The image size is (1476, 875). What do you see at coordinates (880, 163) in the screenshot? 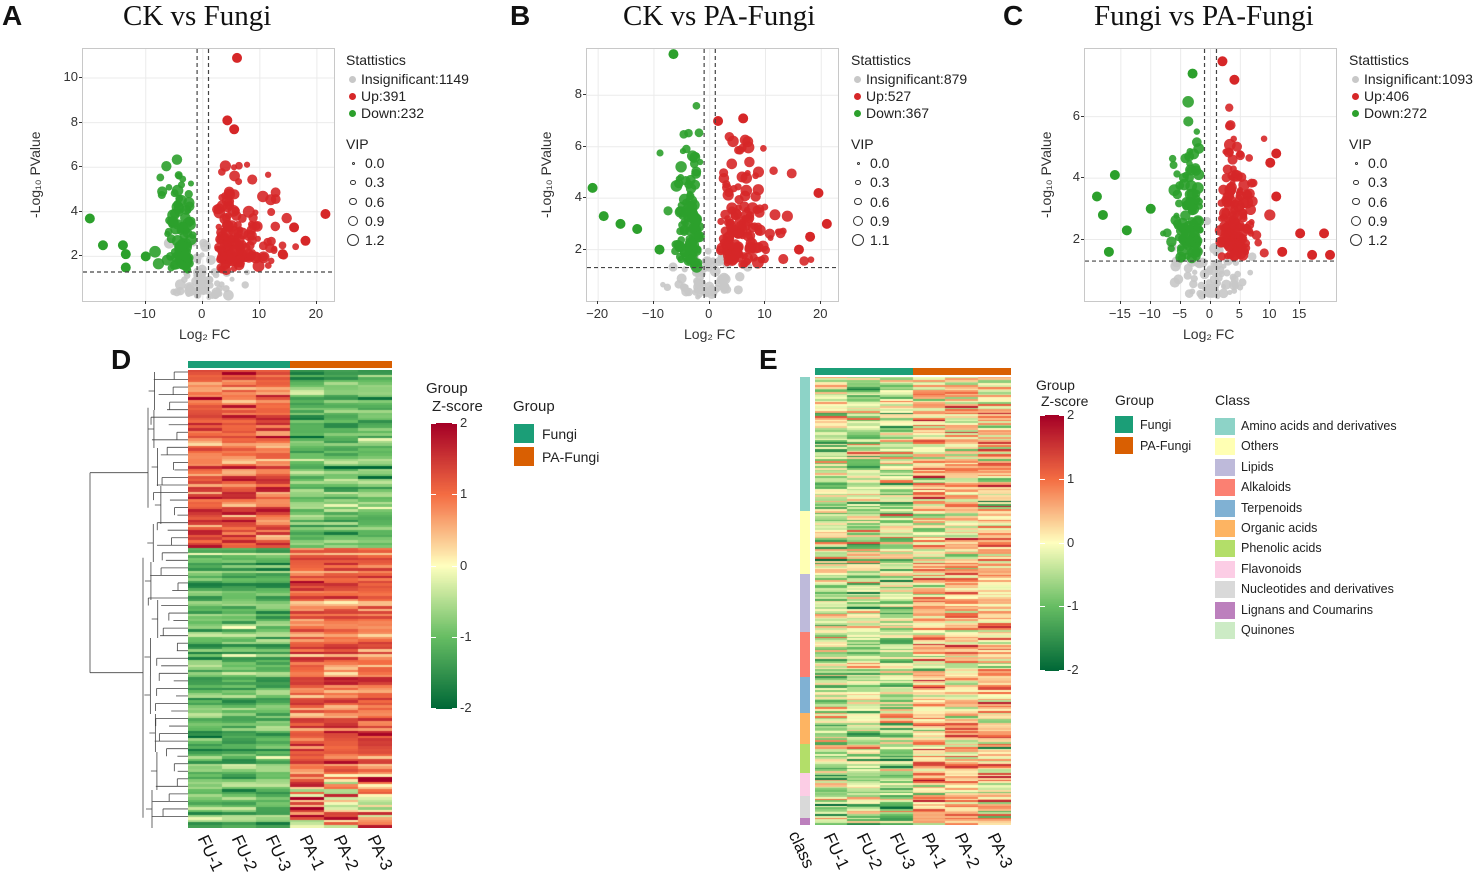
I see `vip-legend-entry: 0.0` at bounding box center [880, 163].